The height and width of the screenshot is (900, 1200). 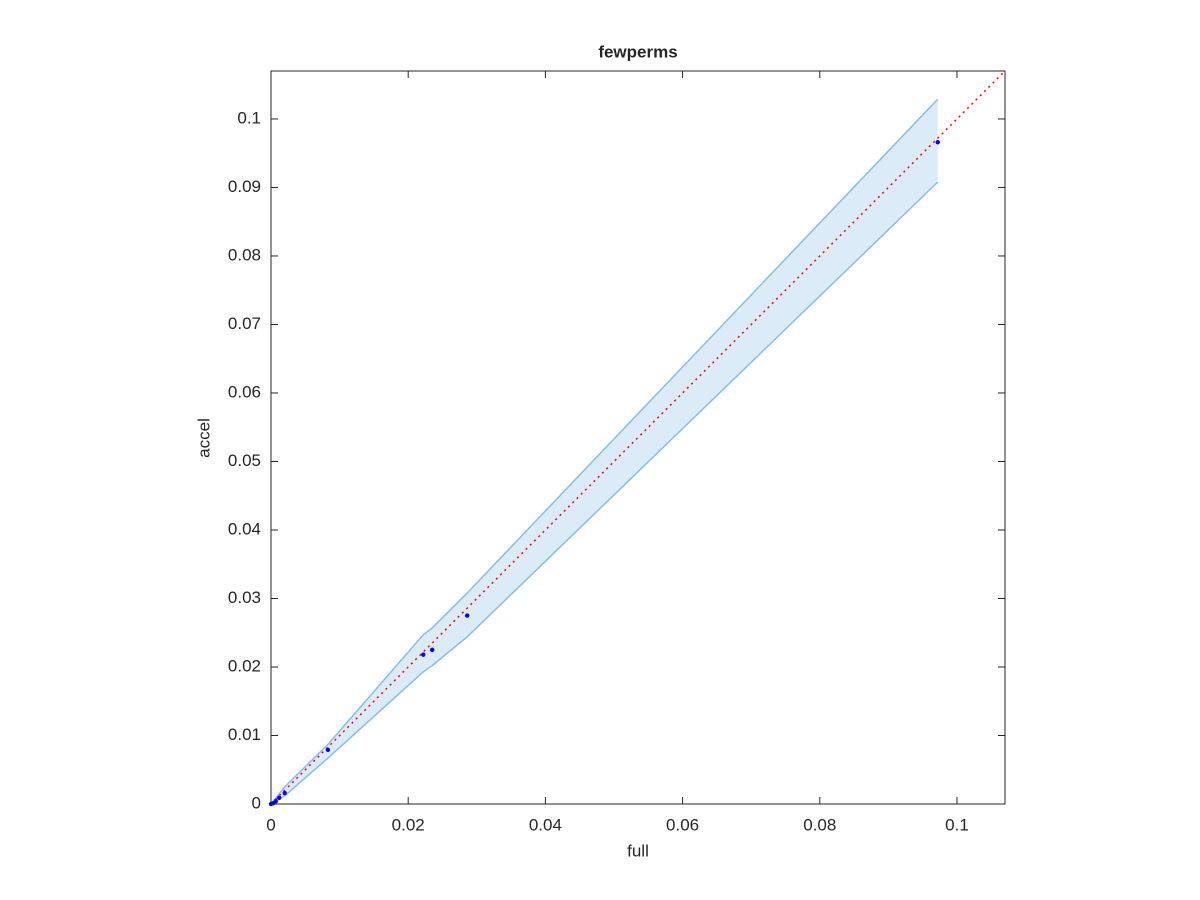 What do you see at coordinates (244, 597) in the screenshot?
I see `y-tick-label: 0.03` at bounding box center [244, 597].